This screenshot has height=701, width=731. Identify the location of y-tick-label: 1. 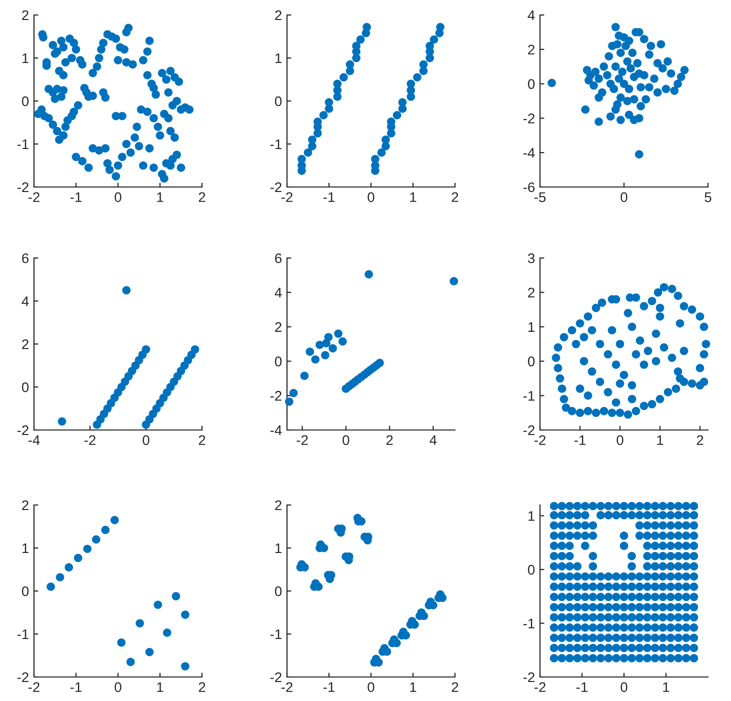
(531, 327).